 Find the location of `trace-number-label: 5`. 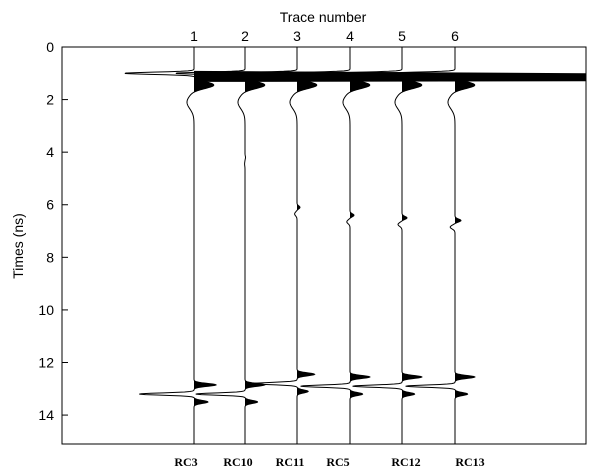

trace-number-label: 5 is located at coordinates (402, 36).